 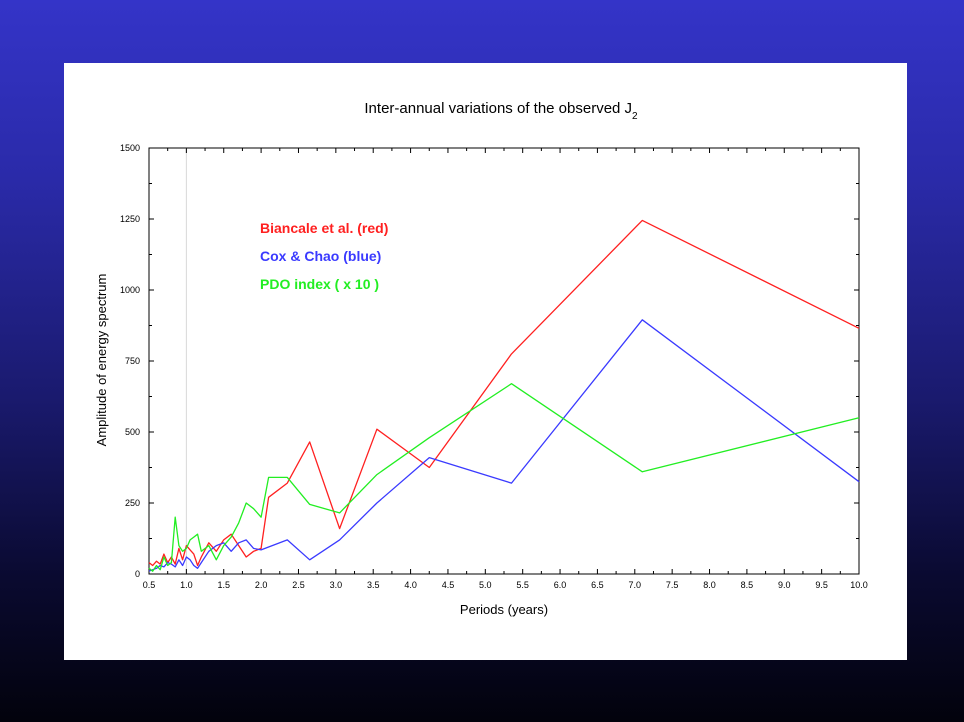 I want to click on x-tick-label: 0.5, so click(x=149, y=585).